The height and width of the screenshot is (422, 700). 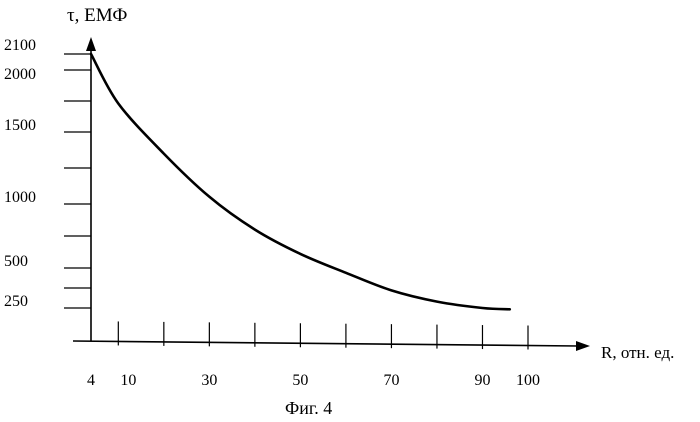 What do you see at coordinates (482, 380) in the screenshot?
I see `x-tick-label: 90` at bounding box center [482, 380].